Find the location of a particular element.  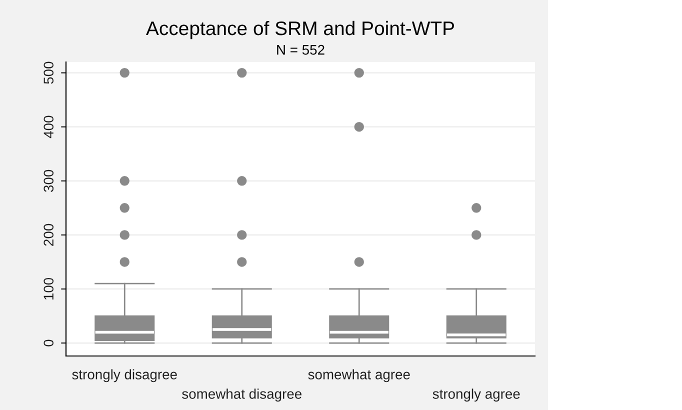

y-tick-label: 400 is located at coordinates (49, 127).